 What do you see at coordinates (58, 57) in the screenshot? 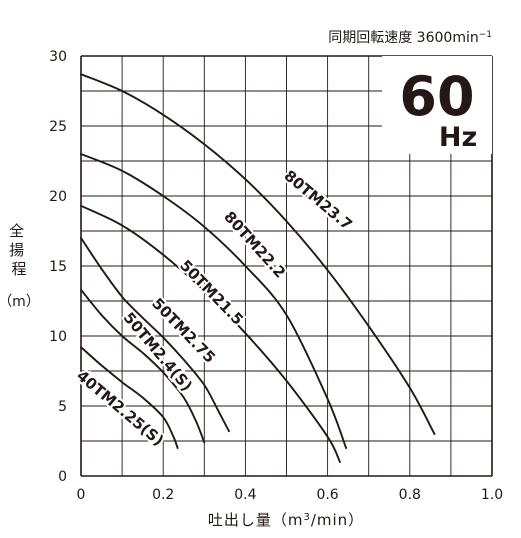
I see `y-tick-label: 30` at bounding box center [58, 57].